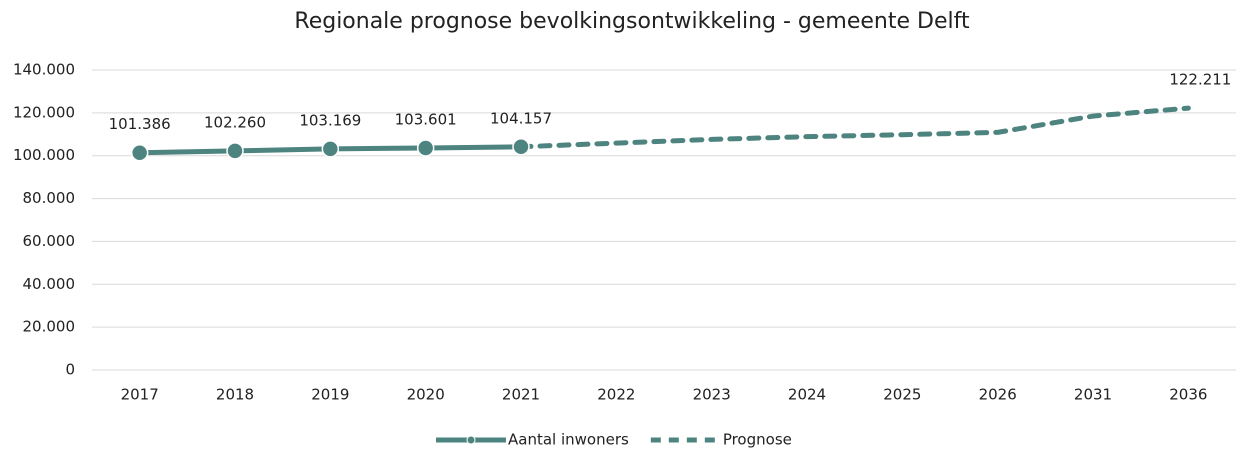 The height and width of the screenshot is (452, 1244). I want to click on data-label: 102.260, so click(235, 122).